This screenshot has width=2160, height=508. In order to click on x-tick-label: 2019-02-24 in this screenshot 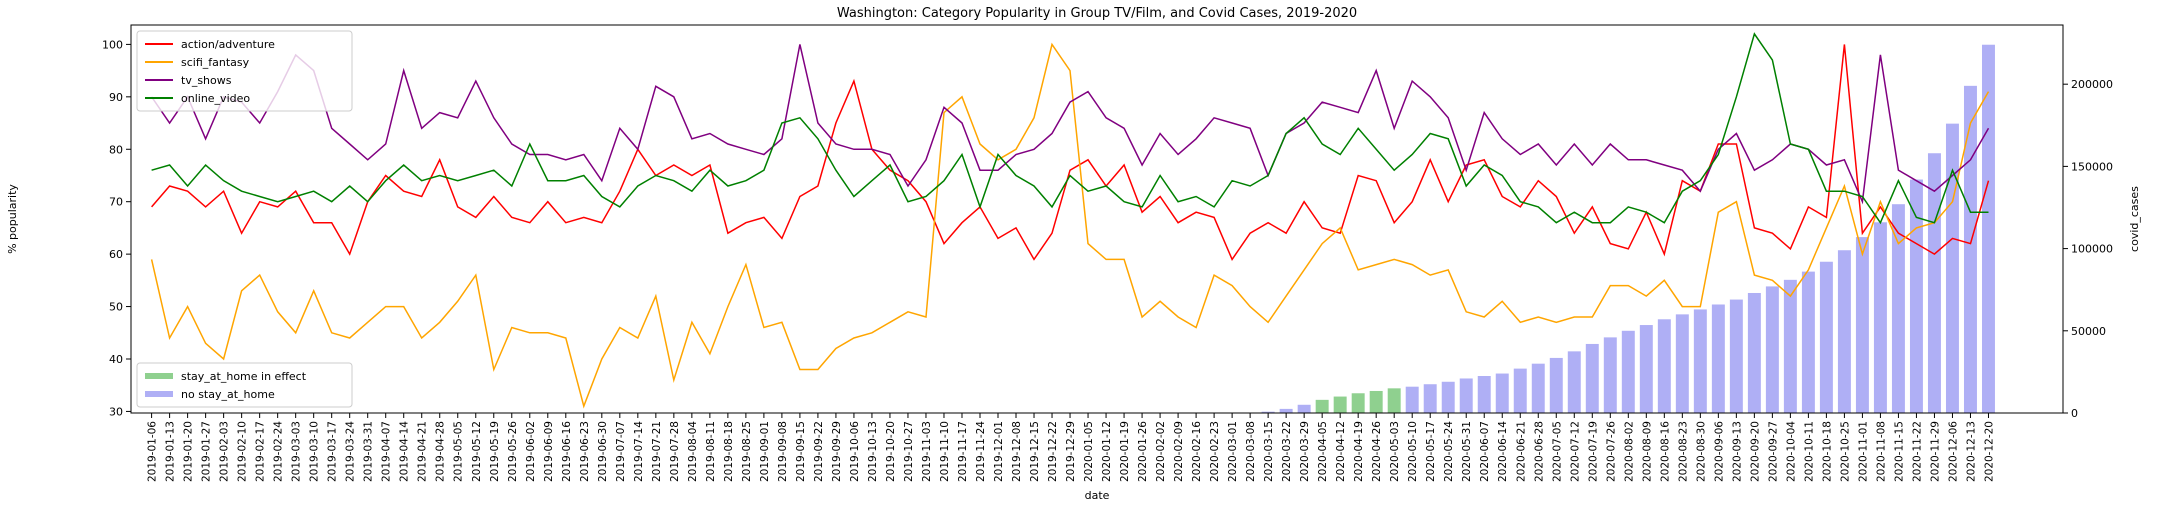, I will do `click(279, 451)`.